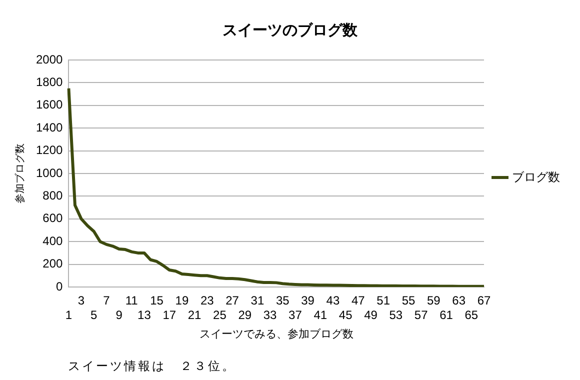 This screenshot has height=380, width=580. What do you see at coordinates (157, 301) in the screenshot?
I see `x-tick-label: 15` at bounding box center [157, 301].